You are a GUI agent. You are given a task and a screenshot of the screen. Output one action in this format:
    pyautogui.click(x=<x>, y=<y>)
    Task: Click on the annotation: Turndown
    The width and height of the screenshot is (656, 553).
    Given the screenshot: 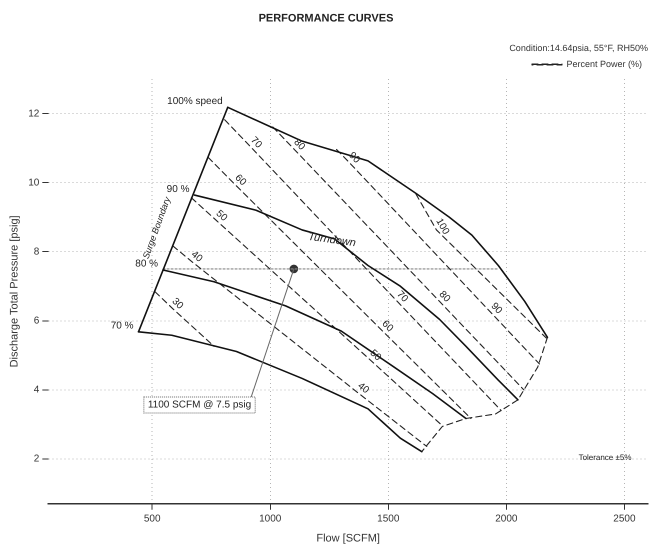 What is the action you would take?
    pyautogui.click(x=332, y=240)
    